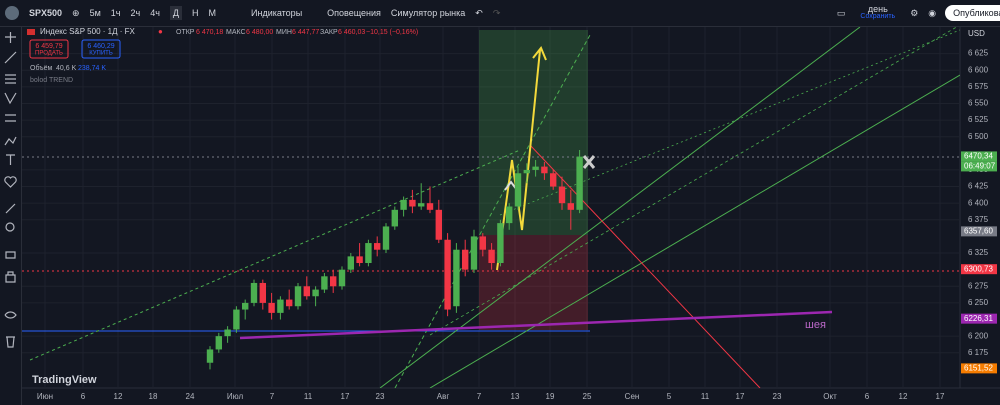 The image size is (1000, 405). Describe the element at coordinates (195, 13) in the screenshot. I see `interval: Н` at that location.